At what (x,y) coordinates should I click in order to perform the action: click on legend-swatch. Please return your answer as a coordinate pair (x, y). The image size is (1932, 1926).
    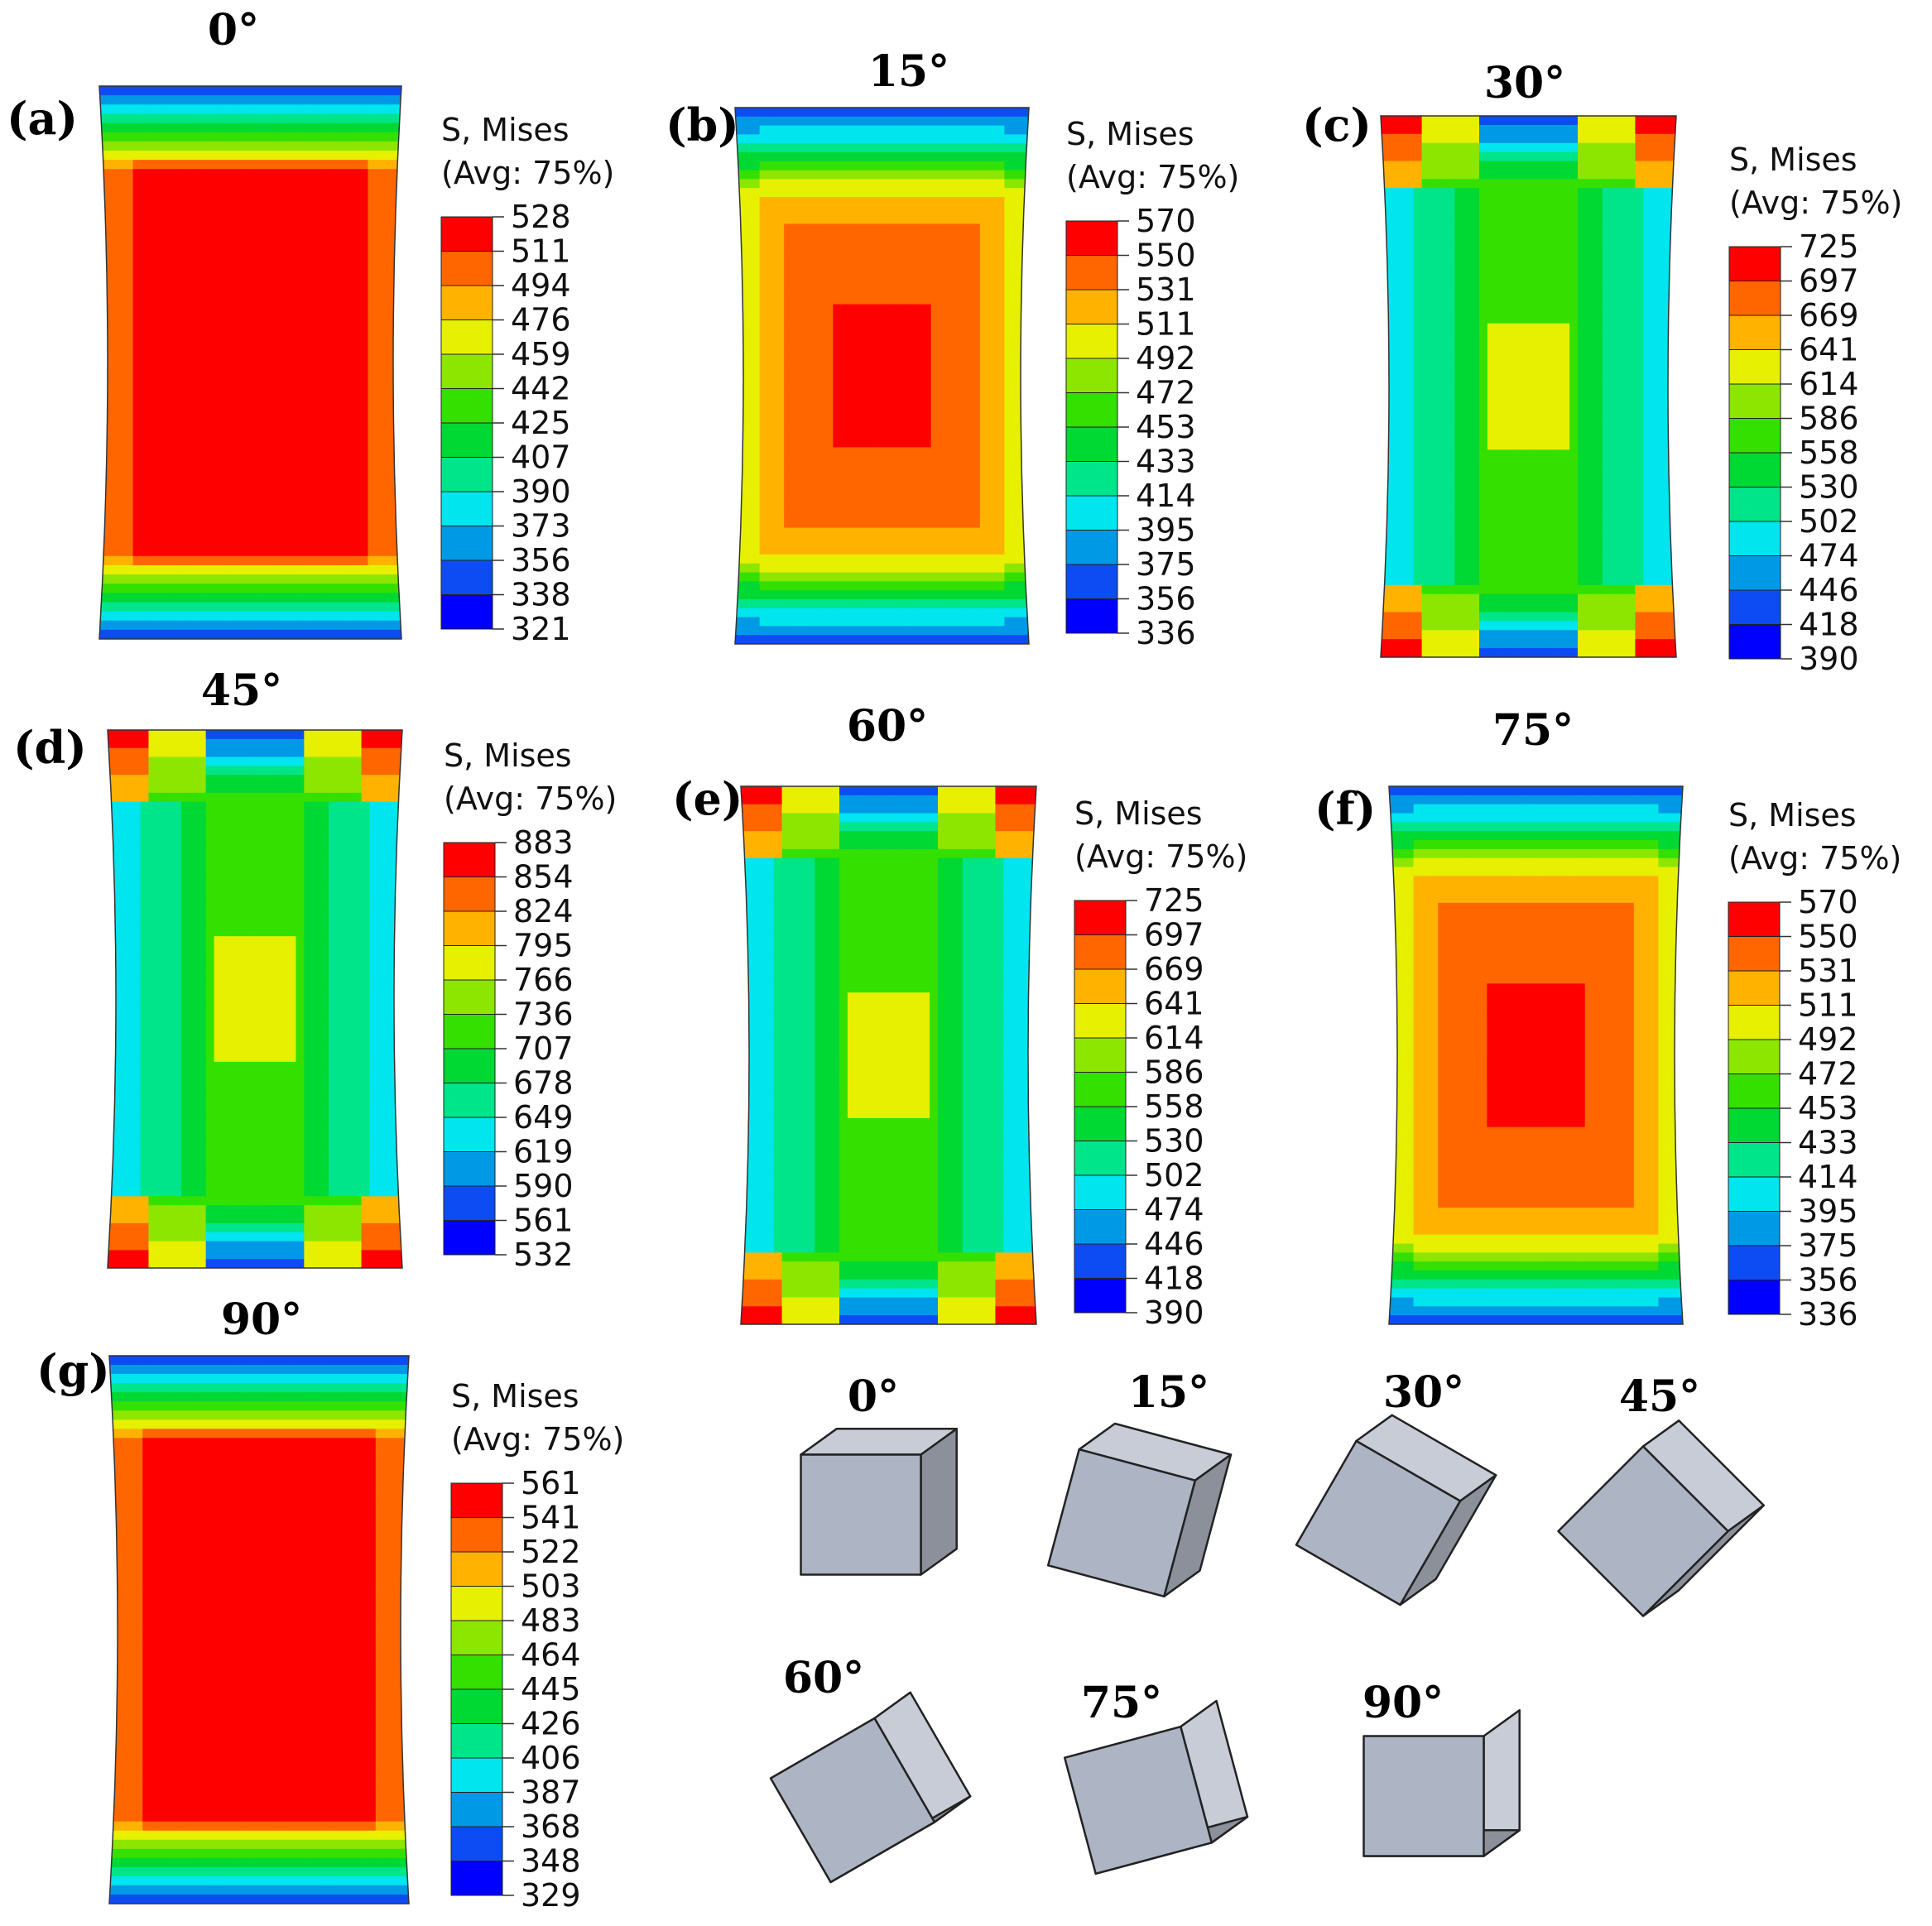
    Looking at the image, I should click on (466, 612).